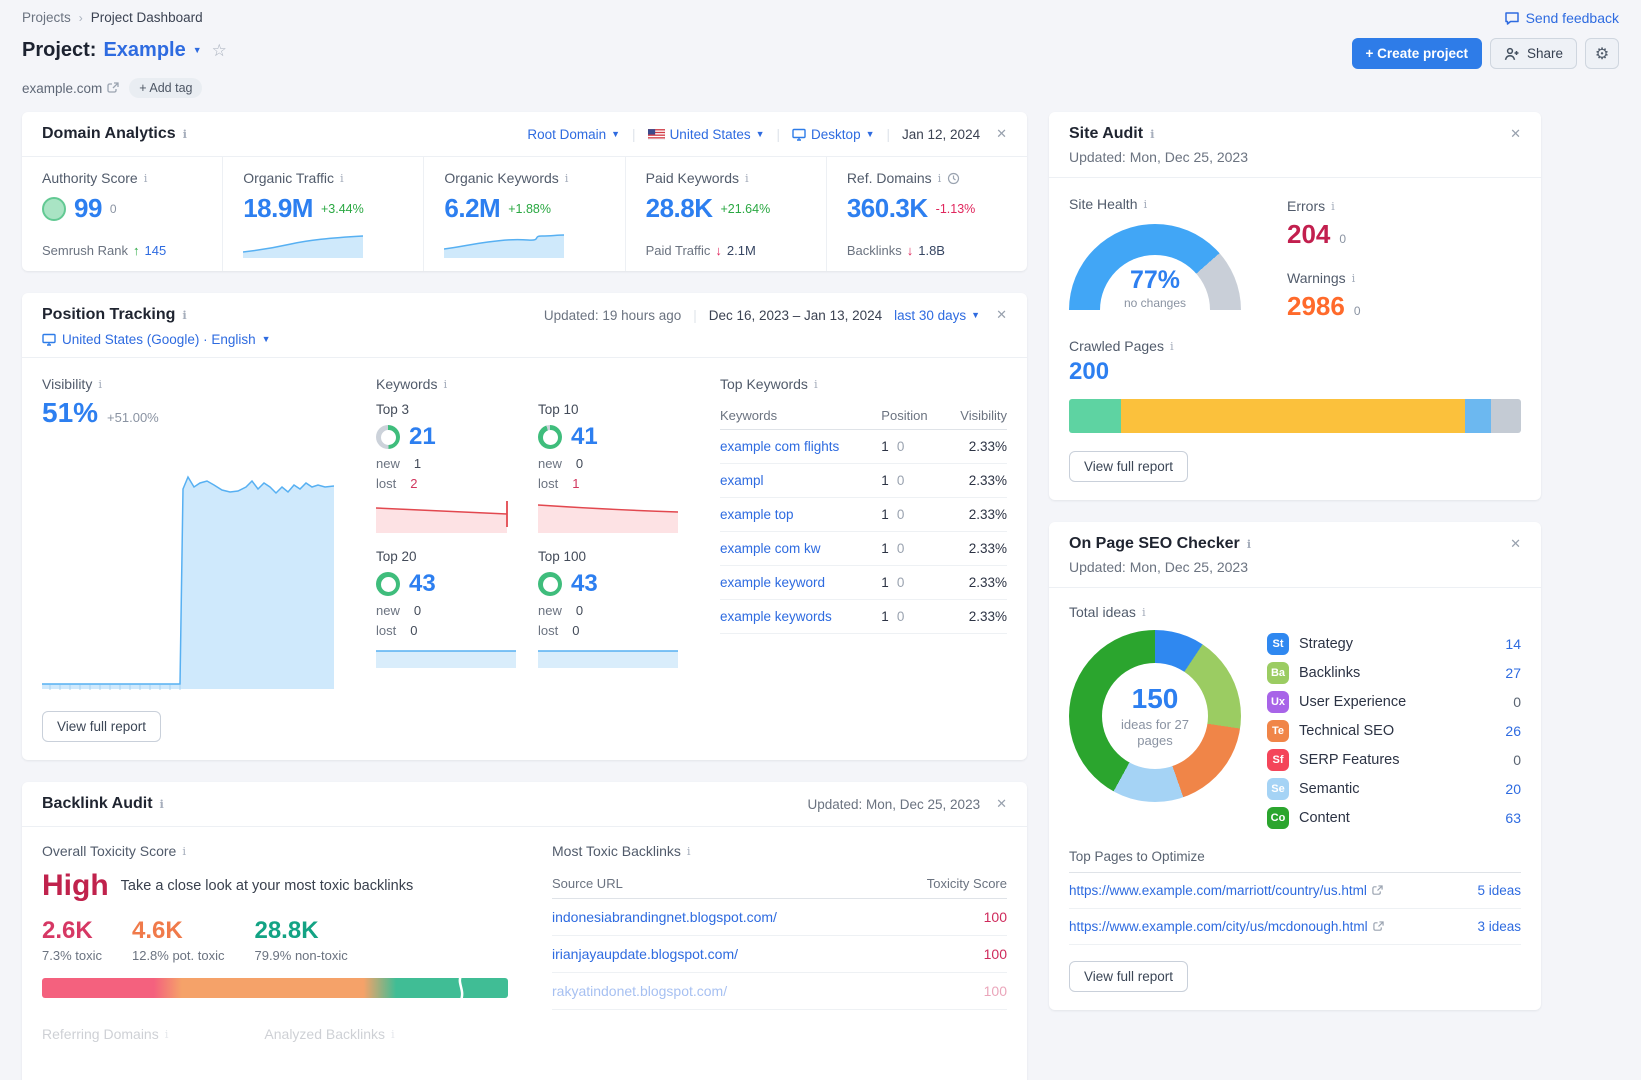  What do you see at coordinates (88, 208) in the screenshot?
I see `authority-score-value: 99` at bounding box center [88, 208].